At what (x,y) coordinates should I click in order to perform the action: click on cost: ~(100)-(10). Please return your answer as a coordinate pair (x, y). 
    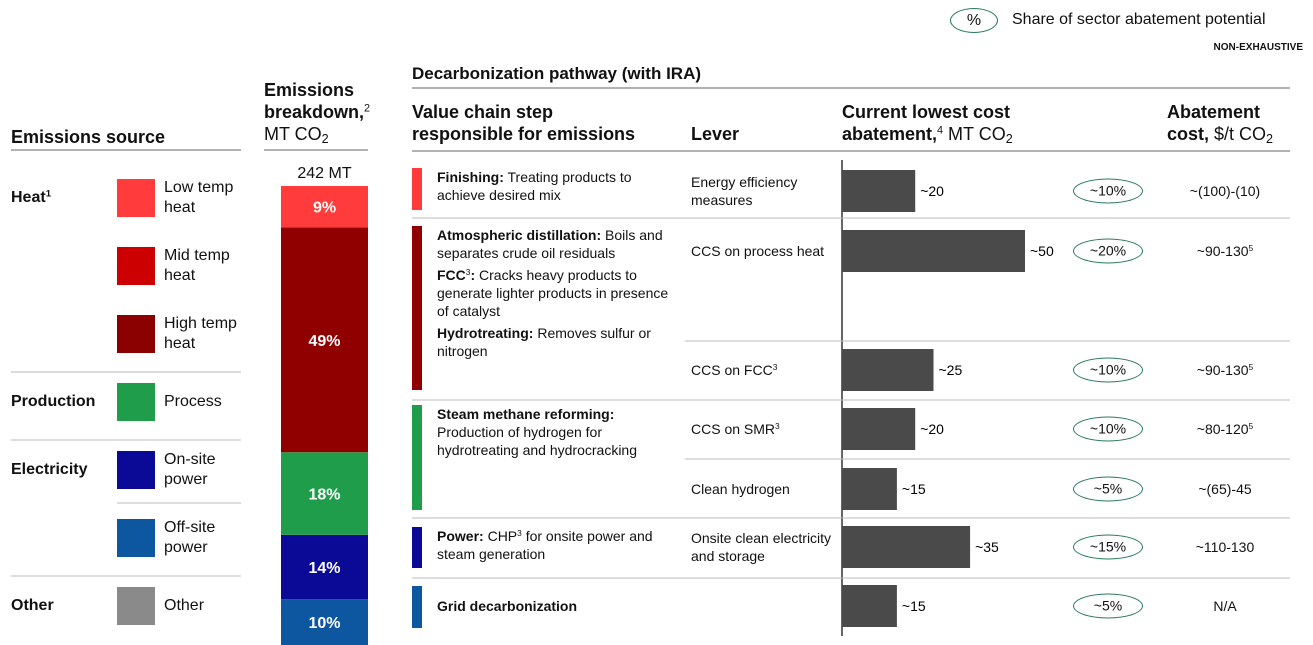
    Looking at the image, I should click on (1225, 191).